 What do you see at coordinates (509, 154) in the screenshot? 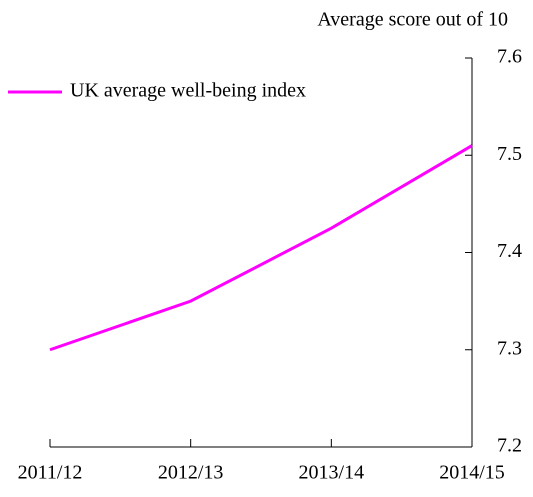
I see `y-tick-label: 7.5` at bounding box center [509, 154].